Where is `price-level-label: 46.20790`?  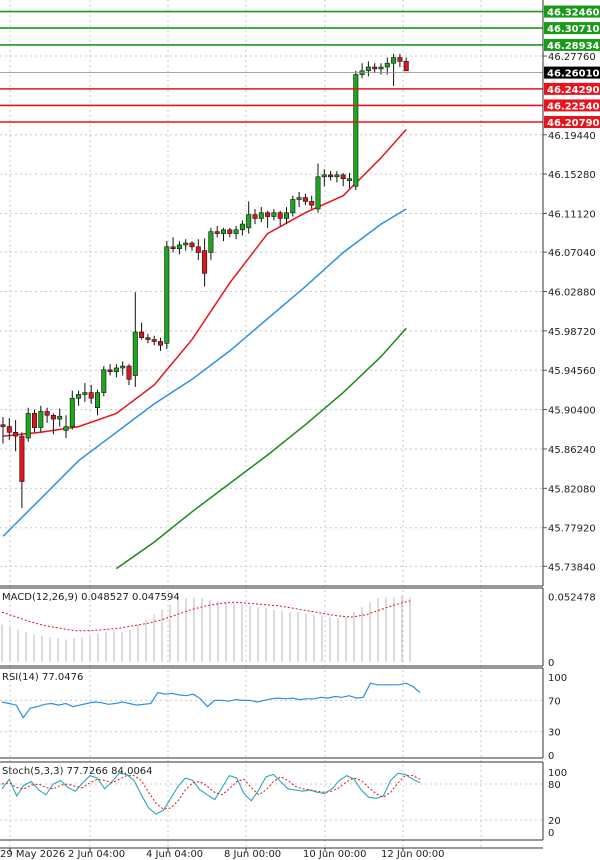 price-level-label: 46.20790 is located at coordinates (573, 123).